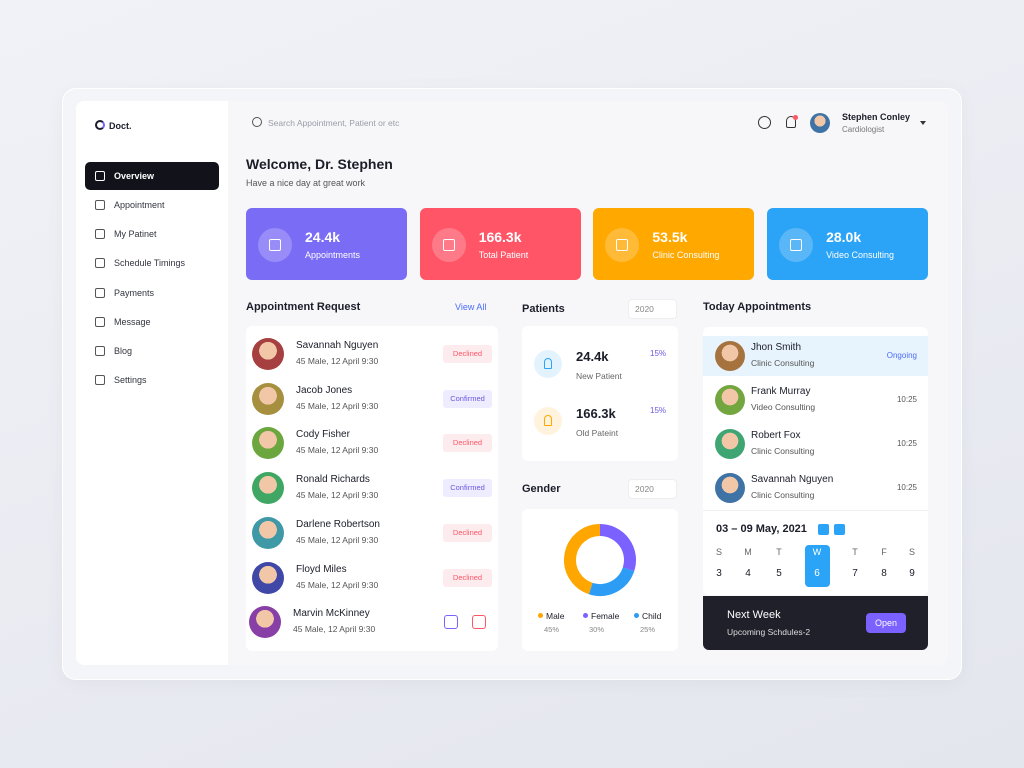  Describe the element at coordinates (123, 351) in the screenshot. I see `nav-item: Blog` at that location.